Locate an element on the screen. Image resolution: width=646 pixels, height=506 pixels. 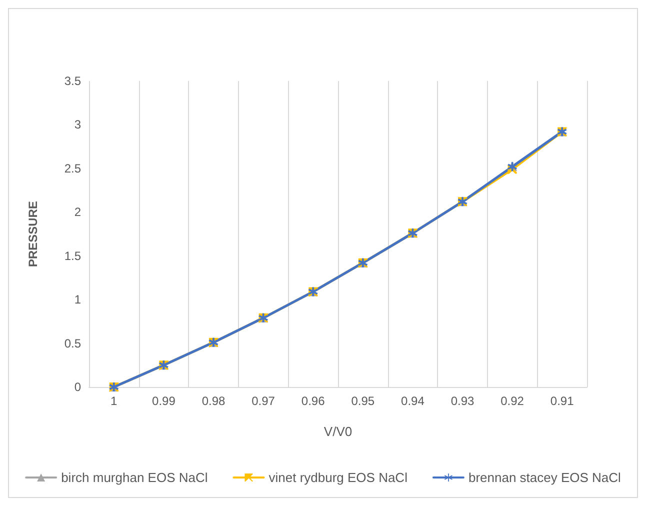
x-tick-label: 1 is located at coordinates (114, 401).